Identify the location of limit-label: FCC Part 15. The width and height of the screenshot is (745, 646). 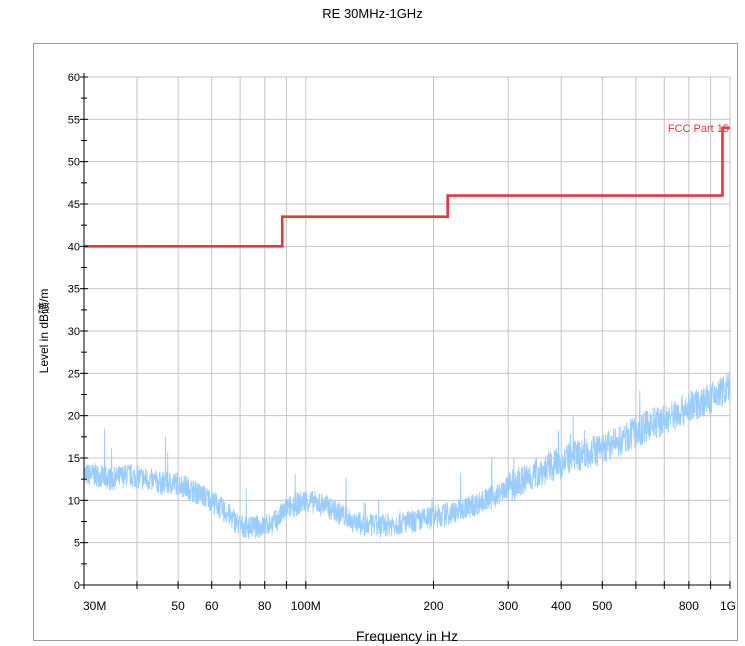
(698, 129).